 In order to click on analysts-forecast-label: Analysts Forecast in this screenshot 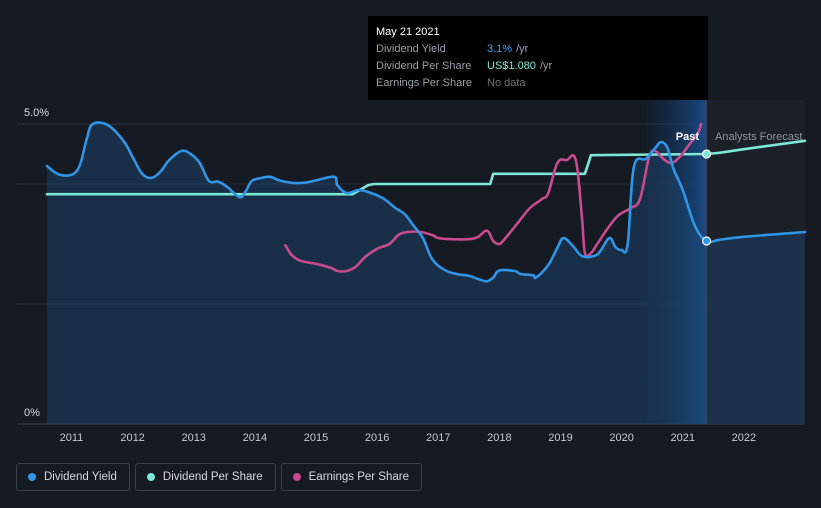, I will do `click(758, 137)`.